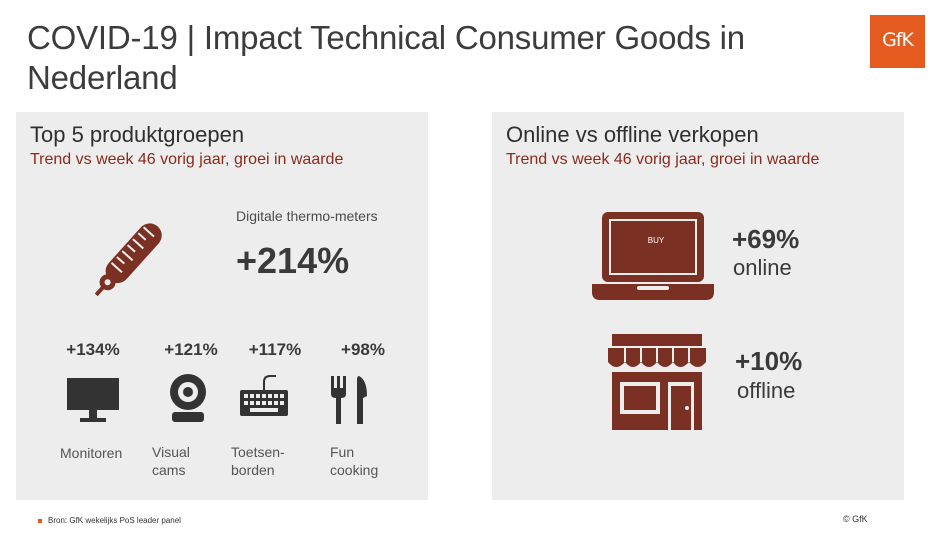 The width and height of the screenshot is (941, 538). What do you see at coordinates (766, 390) in the screenshot?
I see `offline-label: offline` at bounding box center [766, 390].